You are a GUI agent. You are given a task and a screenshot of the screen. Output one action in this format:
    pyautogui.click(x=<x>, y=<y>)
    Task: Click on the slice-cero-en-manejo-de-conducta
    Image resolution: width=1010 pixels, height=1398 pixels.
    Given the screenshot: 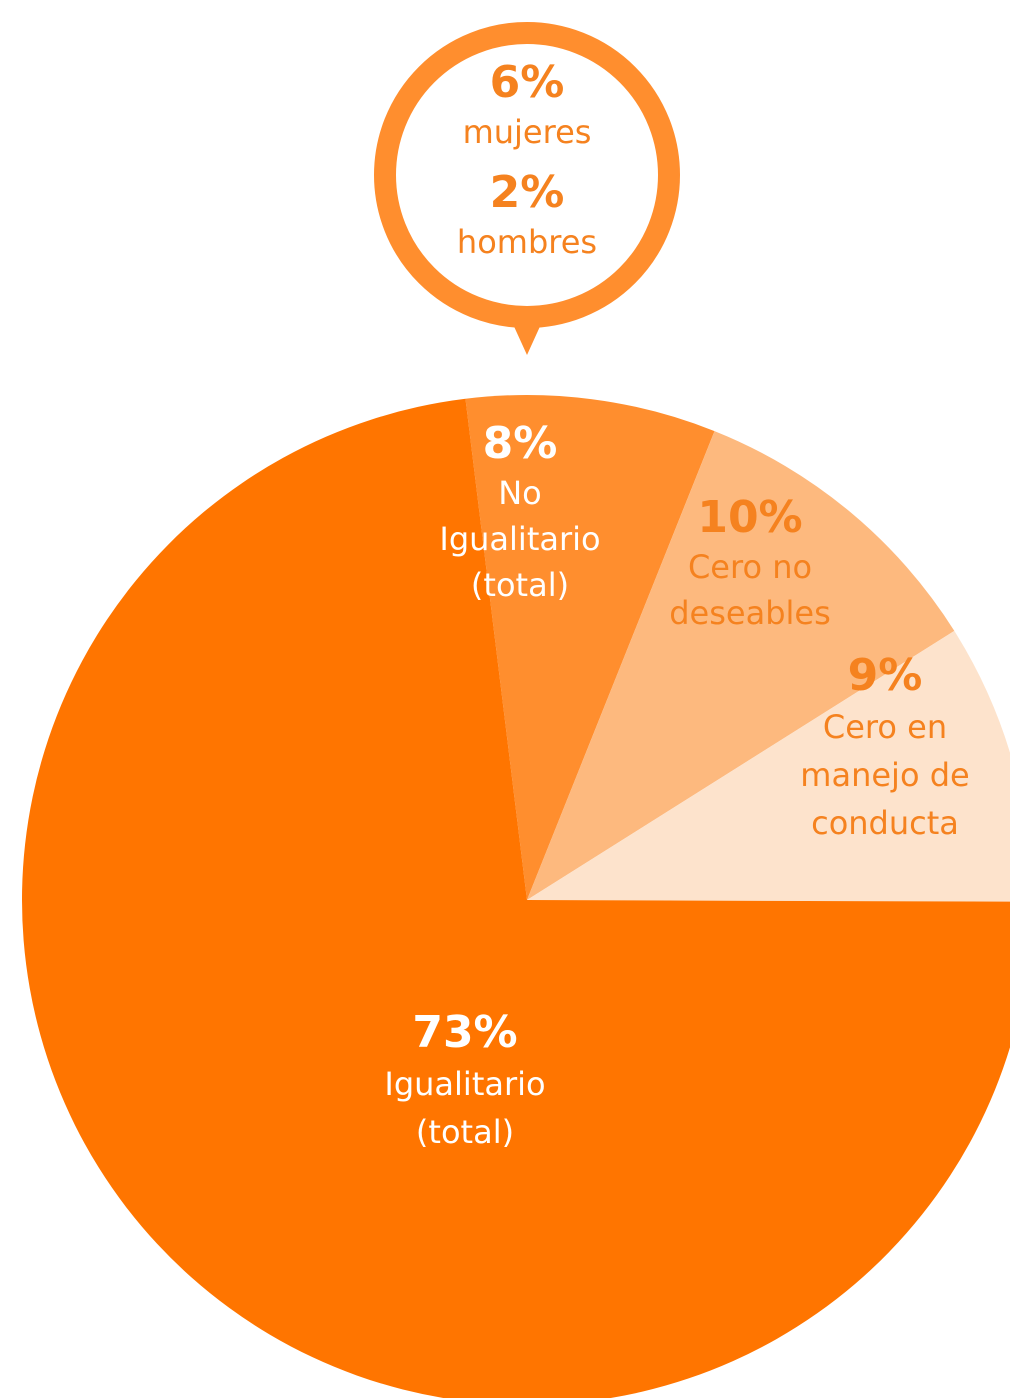 What is the action you would take?
    pyautogui.click(x=768, y=766)
    